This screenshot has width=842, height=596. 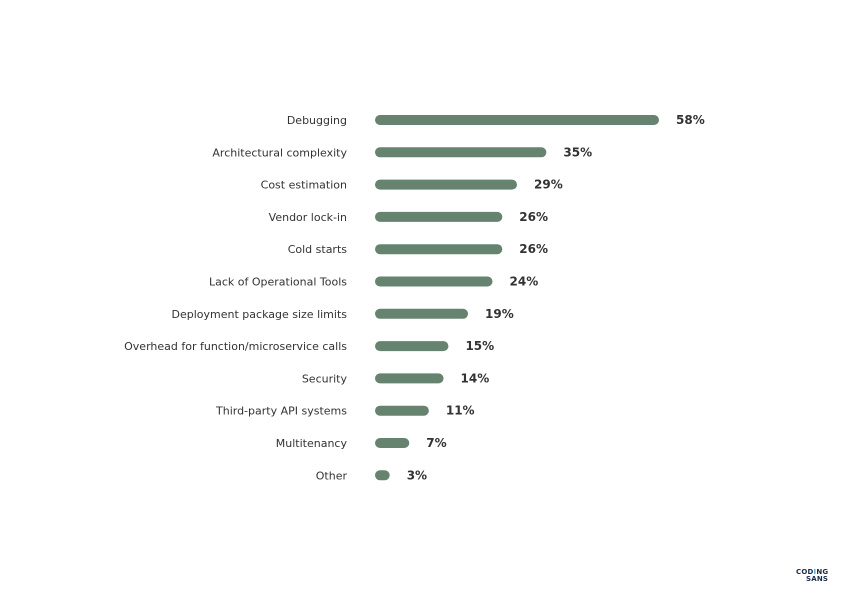 I want to click on category-label: Architectural complexity, so click(x=279, y=152).